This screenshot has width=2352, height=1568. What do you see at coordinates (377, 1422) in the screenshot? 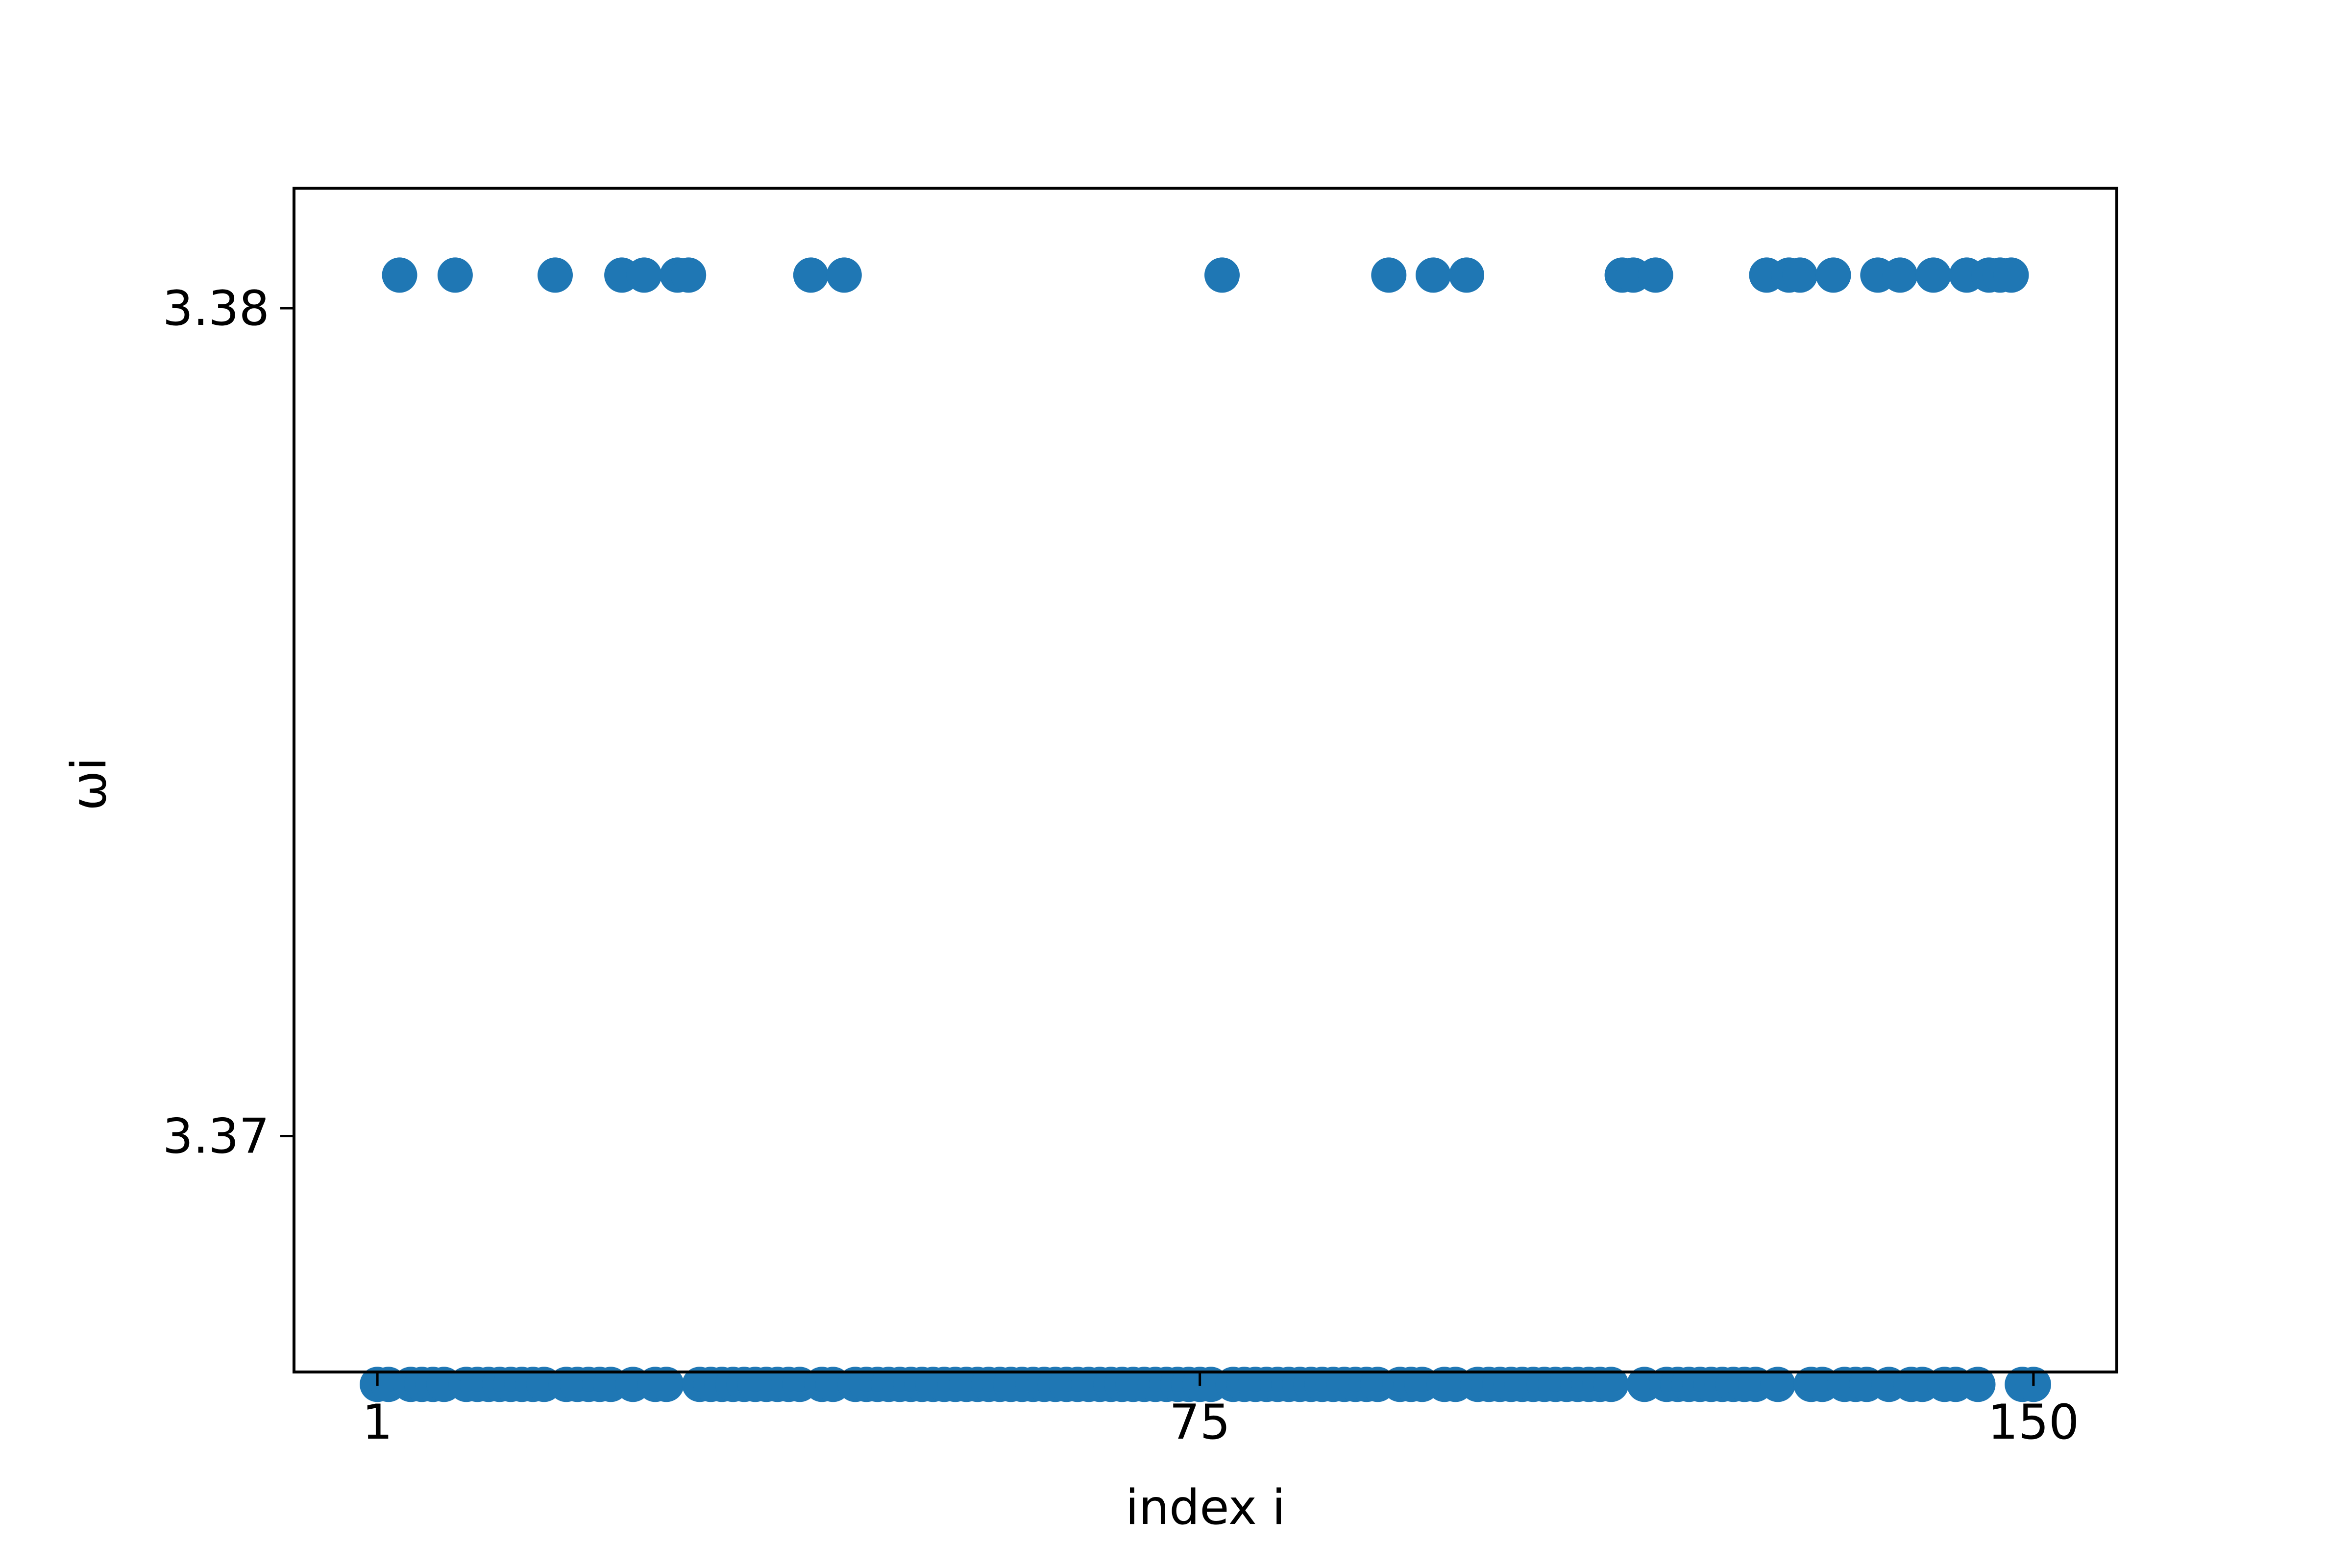
I see `x-tick-label: 1` at bounding box center [377, 1422].